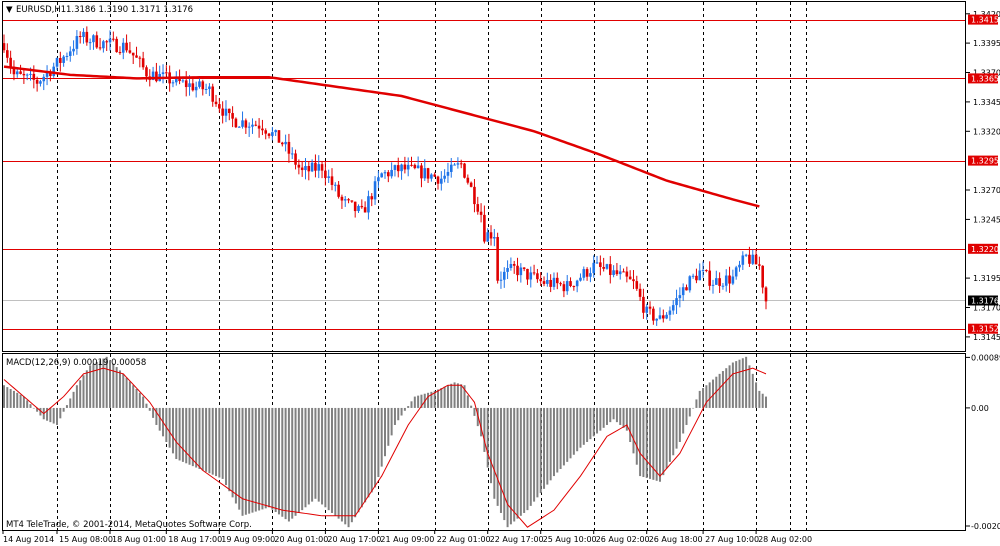  Describe the element at coordinates (985, 329) in the screenshot. I see `level-label: 1.3152` at that location.